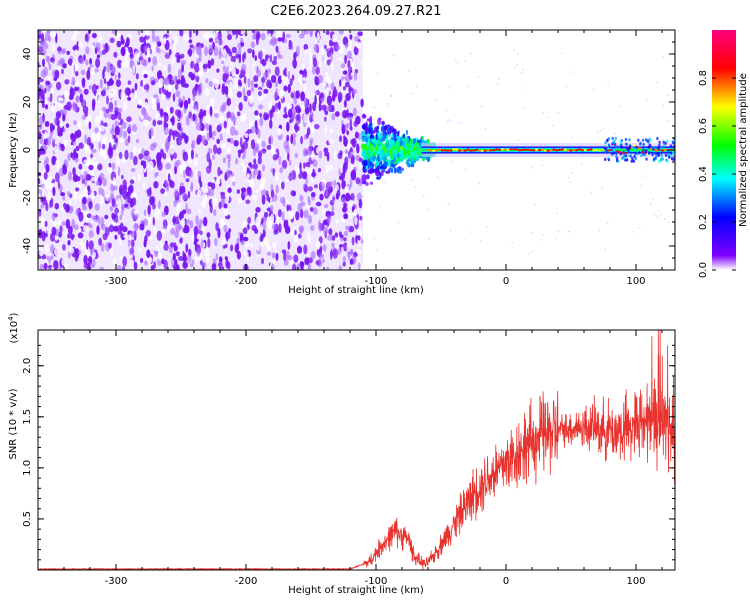  What do you see at coordinates (27, 198) in the screenshot?
I see `y-tick-label: -20` at bounding box center [27, 198].